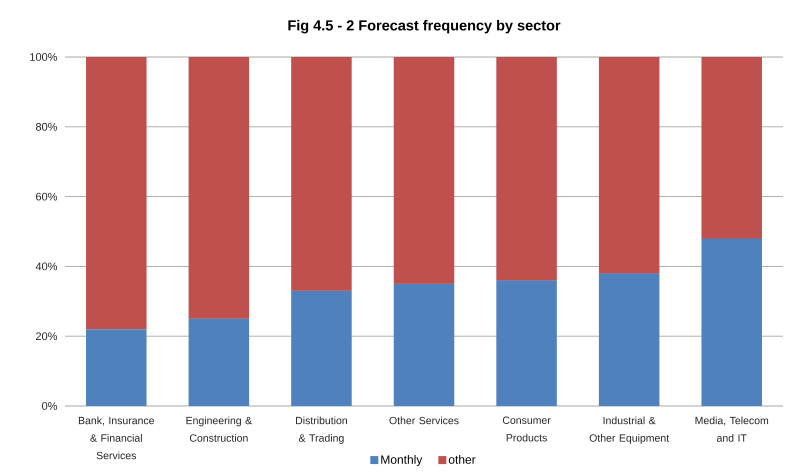 Image resolution: width=799 pixels, height=475 pixels. I want to click on y-tick-label: 20%, so click(47, 336).